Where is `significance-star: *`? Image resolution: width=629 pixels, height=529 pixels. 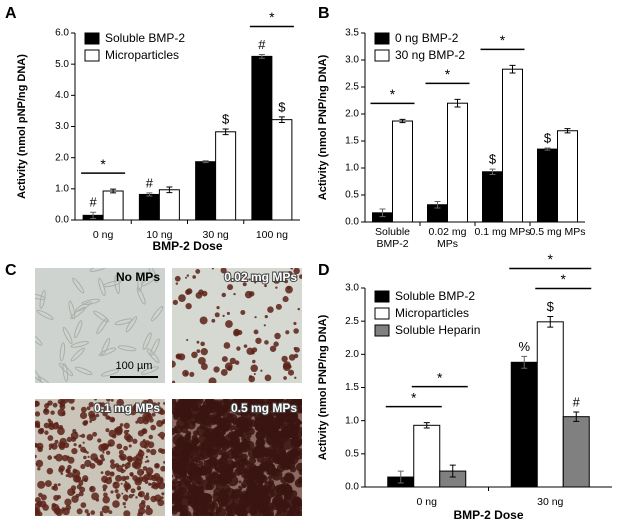
significance-star: * is located at coordinates (440, 377).